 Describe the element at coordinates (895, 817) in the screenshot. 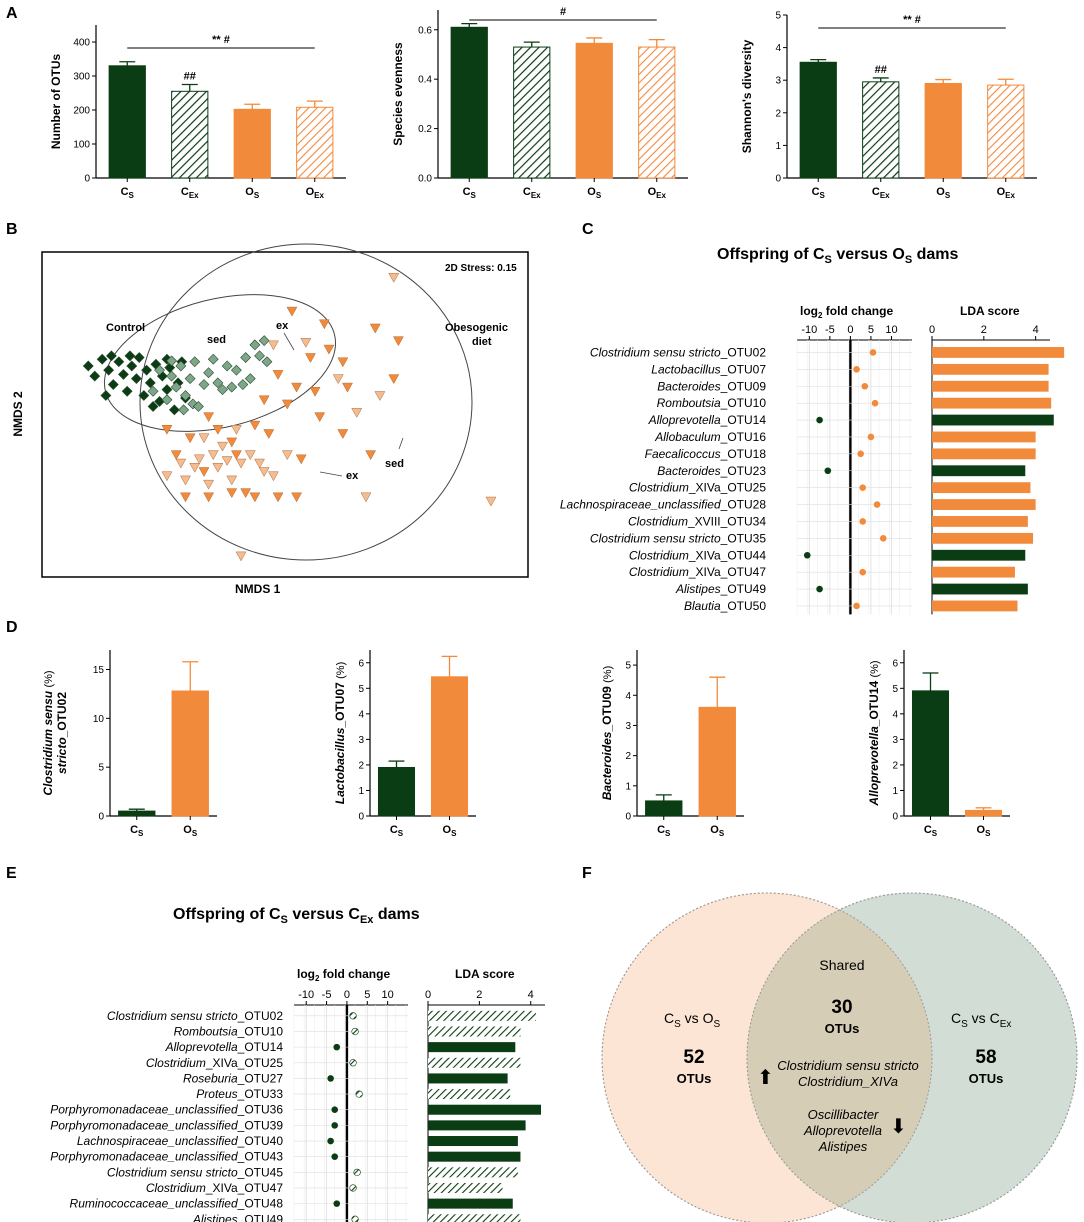

I see `y-tick-label-otu14: 0` at that location.